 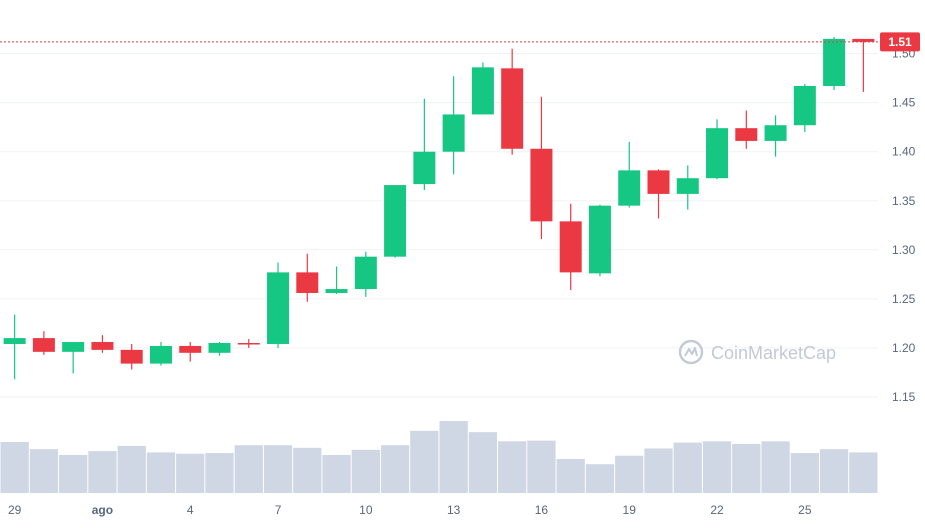 I want to click on current-price-badge-text: 1.51, so click(x=900, y=42).